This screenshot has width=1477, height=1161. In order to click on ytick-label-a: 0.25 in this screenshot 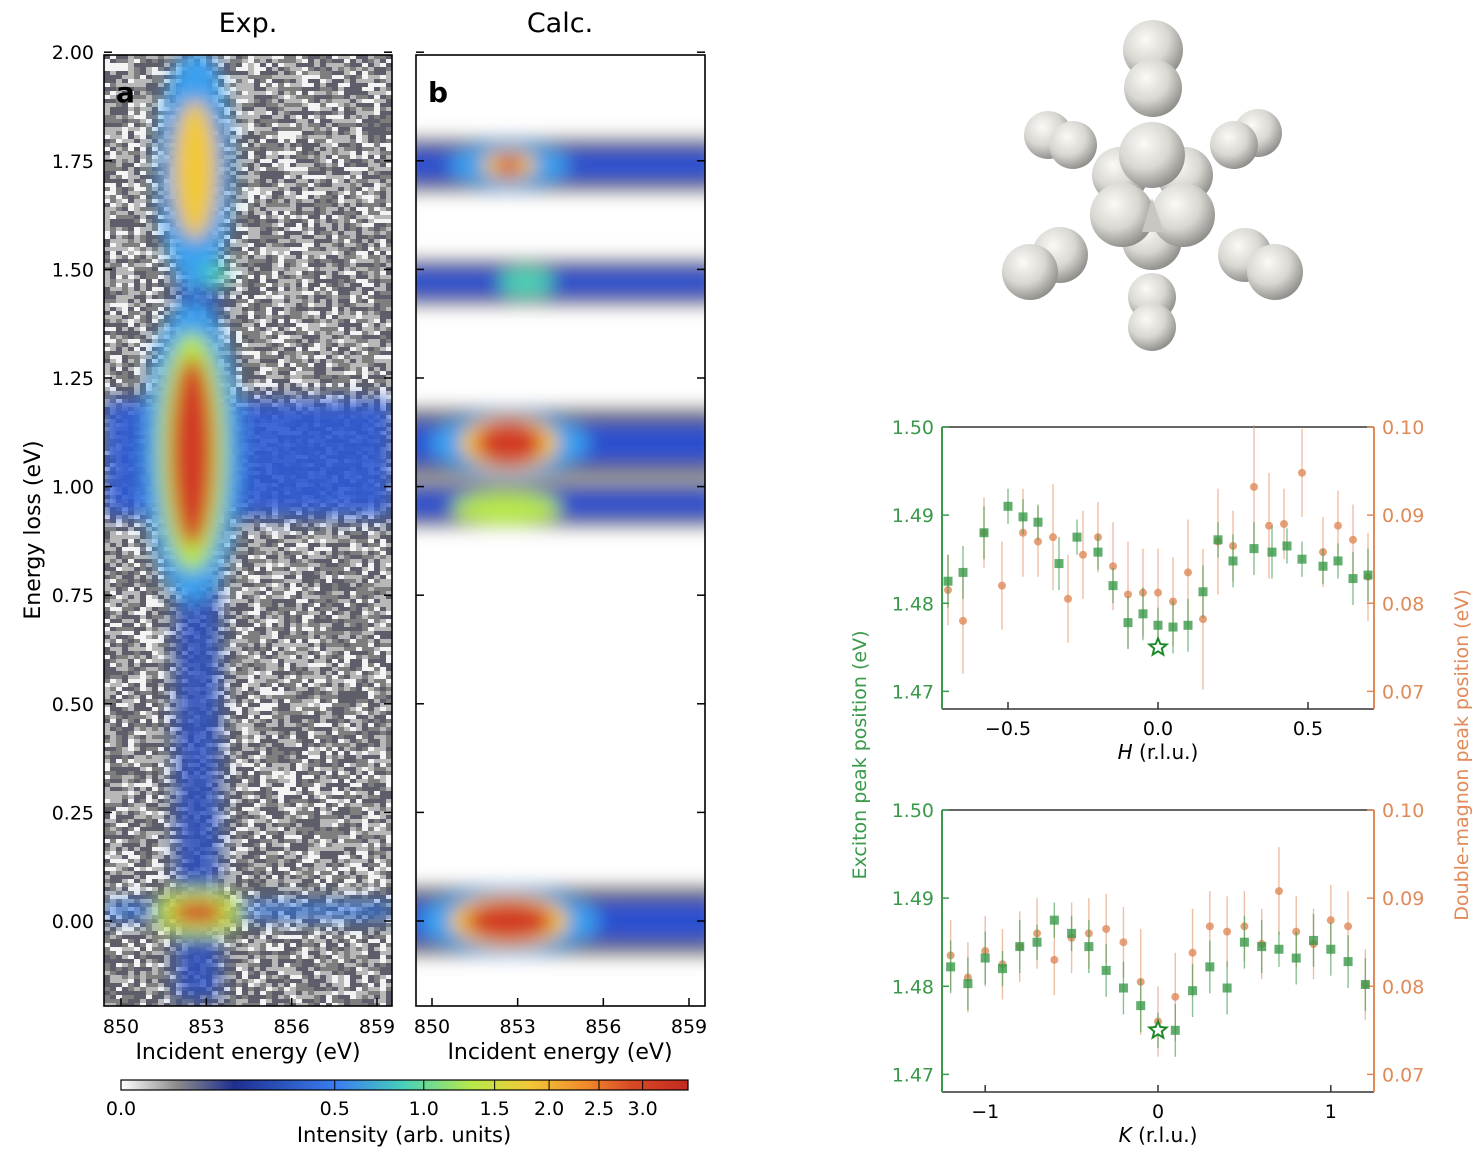, I will do `click(73, 813)`.